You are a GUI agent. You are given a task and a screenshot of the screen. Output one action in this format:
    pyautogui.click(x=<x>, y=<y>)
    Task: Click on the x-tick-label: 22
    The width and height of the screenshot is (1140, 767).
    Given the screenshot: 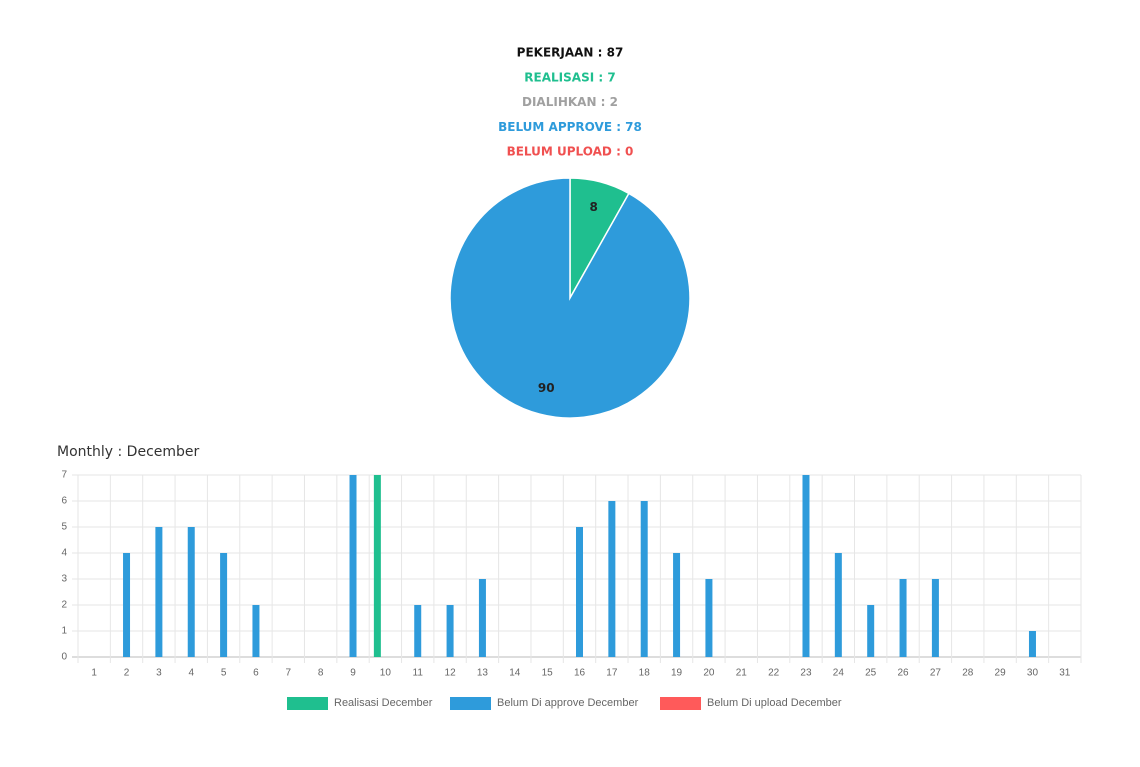 What is the action you would take?
    pyautogui.click(x=774, y=673)
    